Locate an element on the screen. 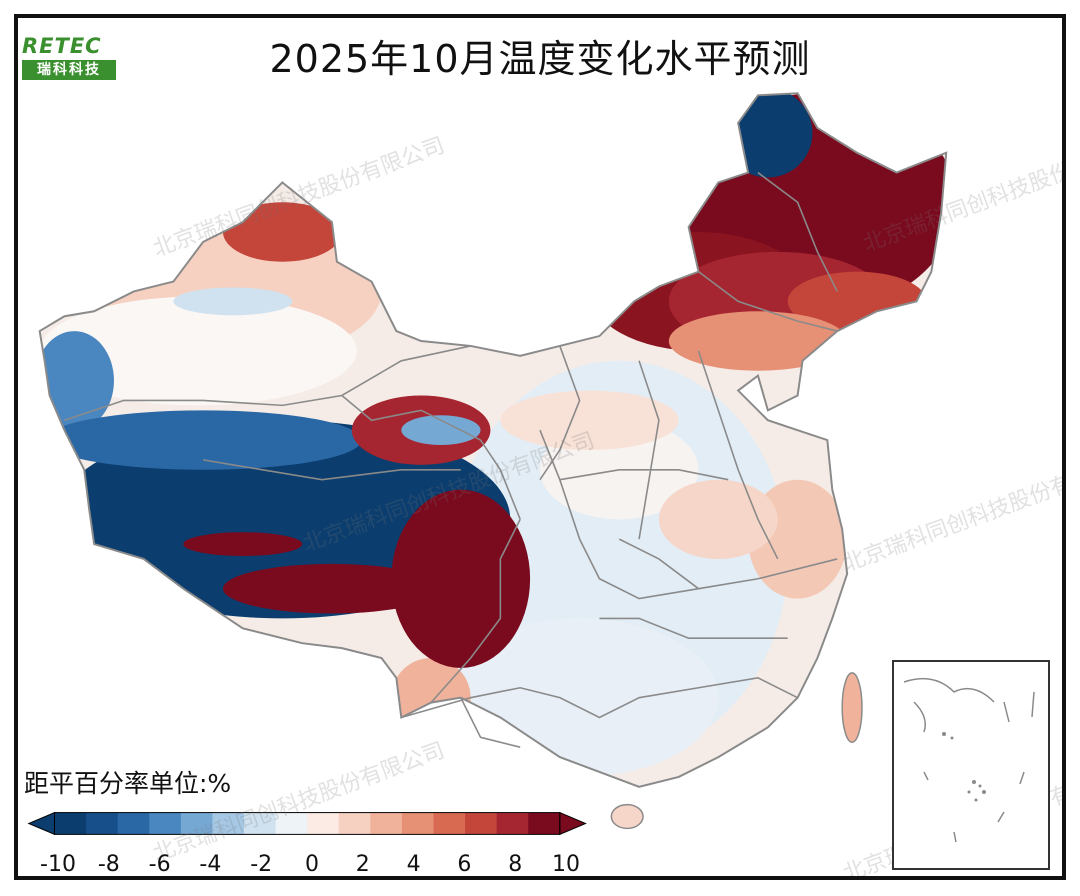  south-china-sea-inset is located at coordinates (971, 765).